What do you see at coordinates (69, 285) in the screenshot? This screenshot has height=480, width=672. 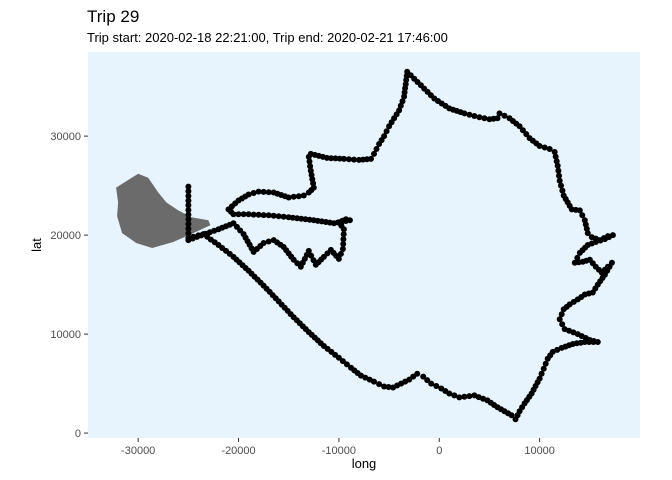 I see `y-axis: 0 10000 20000 30000` at bounding box center [69, 285].